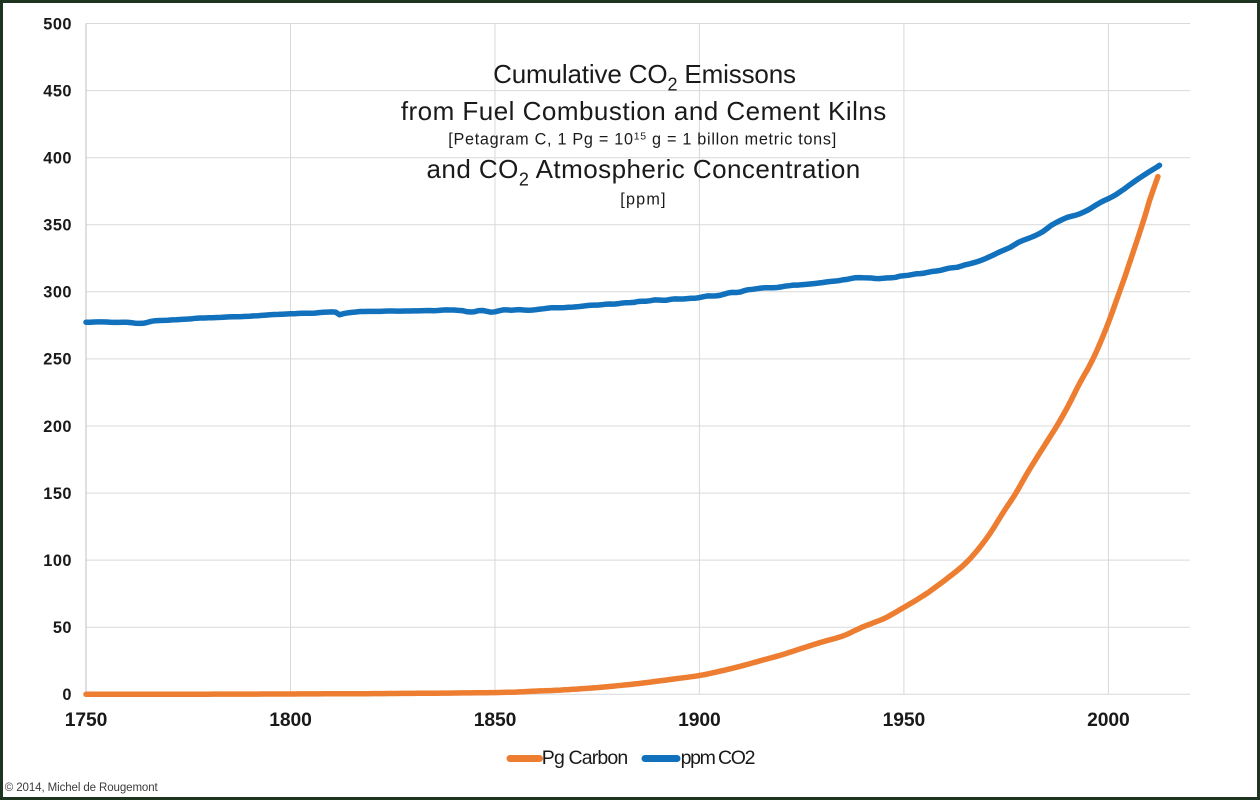 This screenshot has width=1260, height=805. I want to click on svg-text: Cumulative CO2 Emissons, so click(644, 77).